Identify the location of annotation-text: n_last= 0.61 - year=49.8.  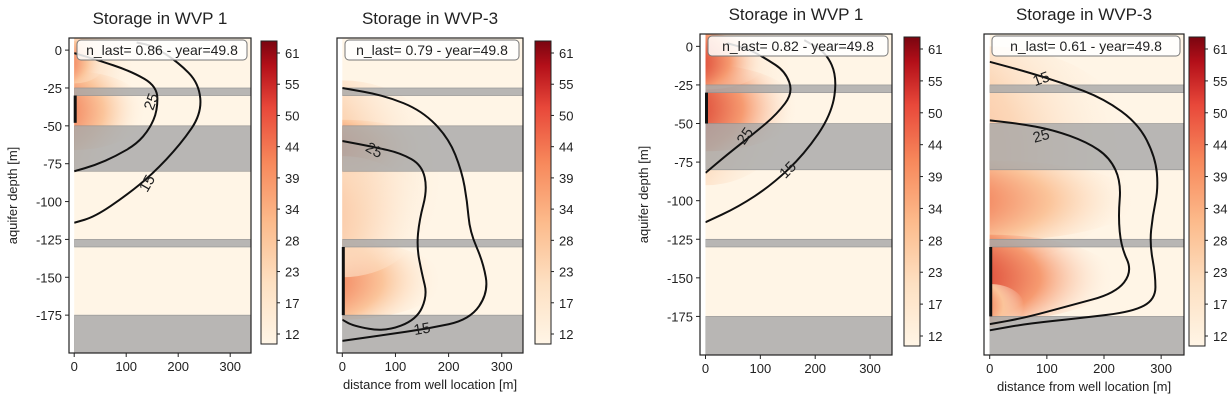
(1086, 46).